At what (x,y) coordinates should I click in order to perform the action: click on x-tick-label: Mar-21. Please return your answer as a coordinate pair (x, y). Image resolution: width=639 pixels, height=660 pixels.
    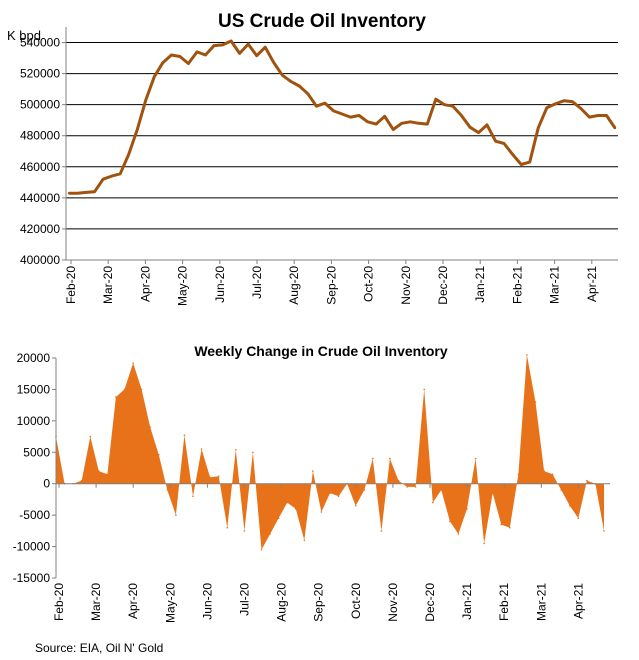
    Looking at the image, I should click on (541, 602).